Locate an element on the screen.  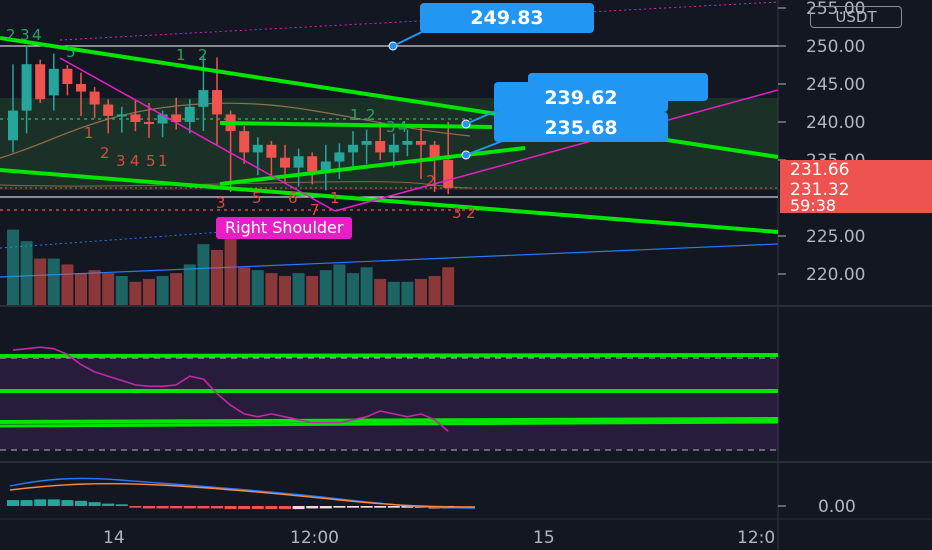
price-tick-label: 225.00 is located at coordinates (835, 237).